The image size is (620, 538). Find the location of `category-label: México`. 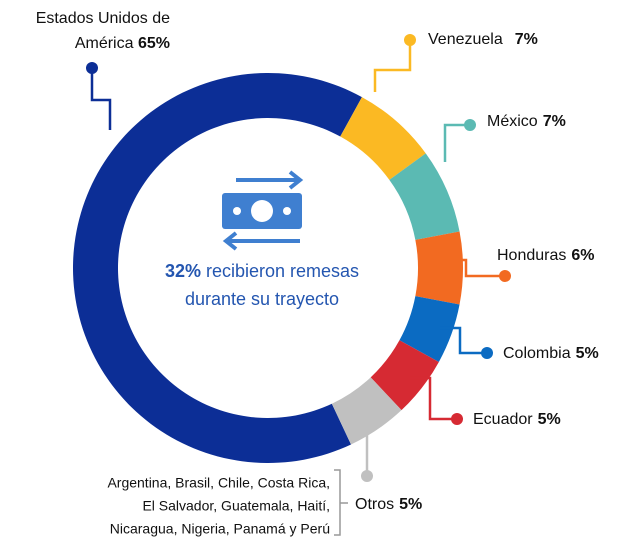

category-label: México is located at coordinates (512, 121).